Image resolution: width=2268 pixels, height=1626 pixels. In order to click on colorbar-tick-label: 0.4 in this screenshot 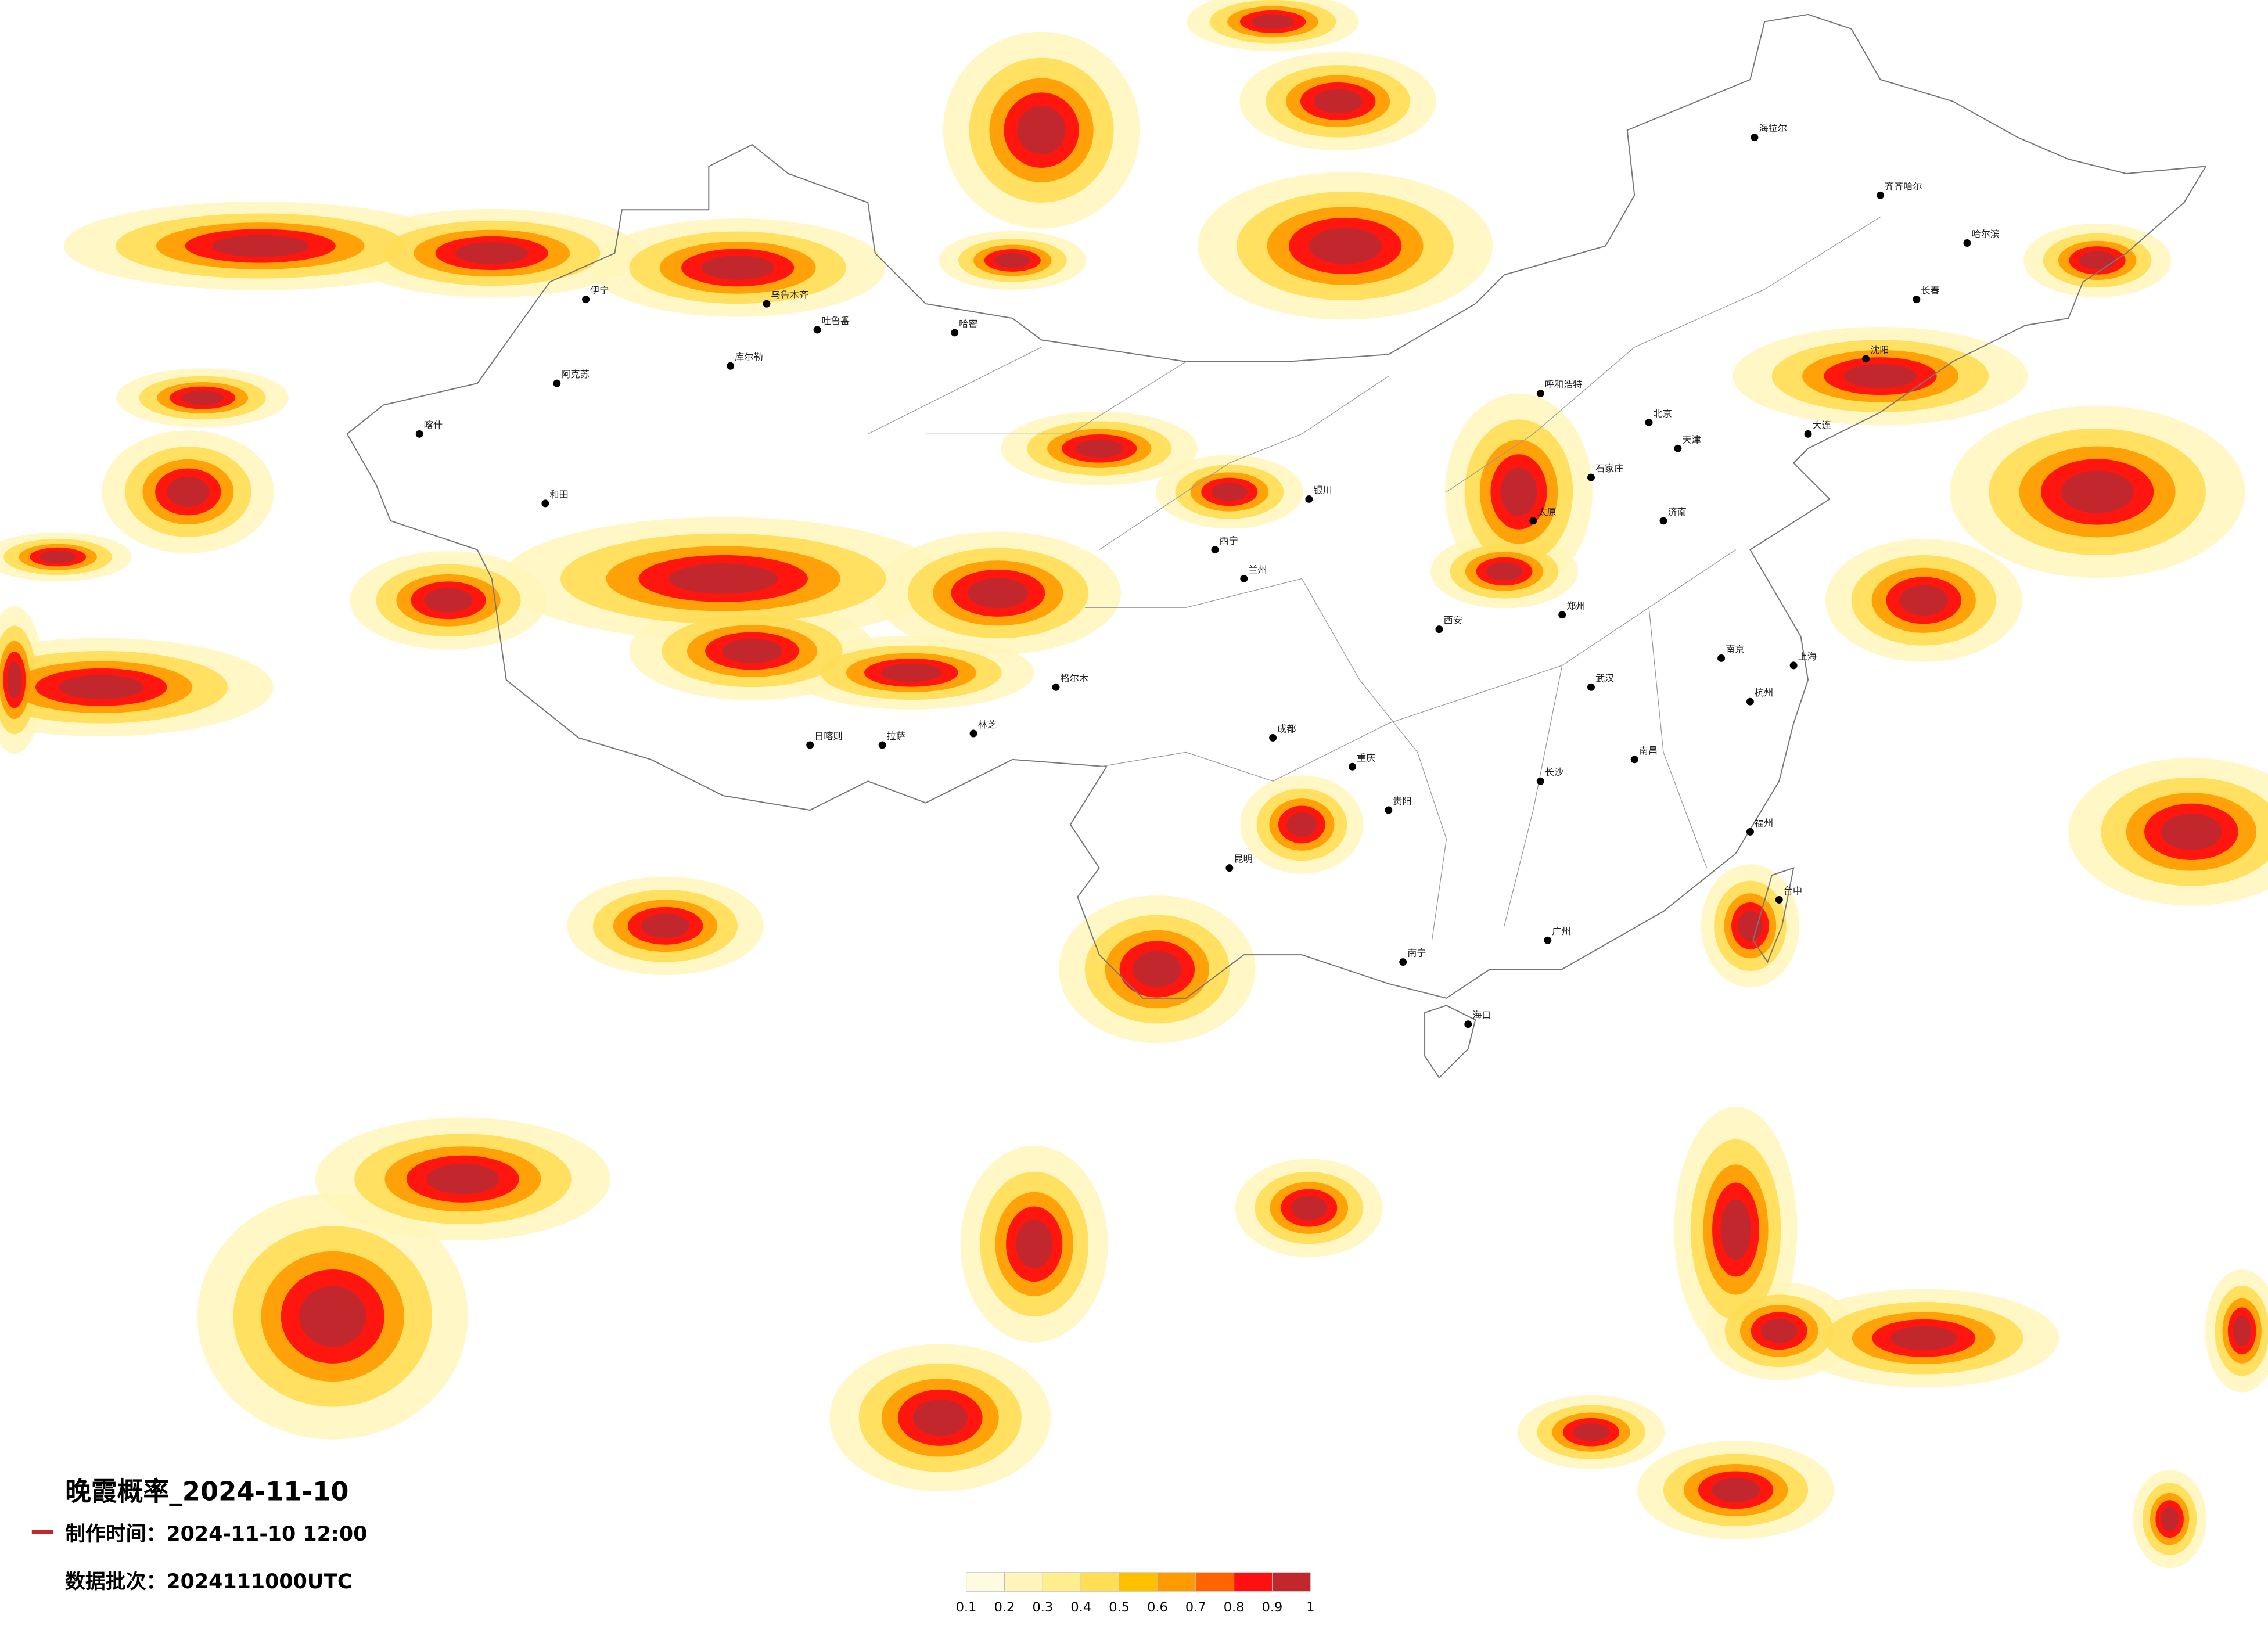, I will do `click(1080, 1607)`.